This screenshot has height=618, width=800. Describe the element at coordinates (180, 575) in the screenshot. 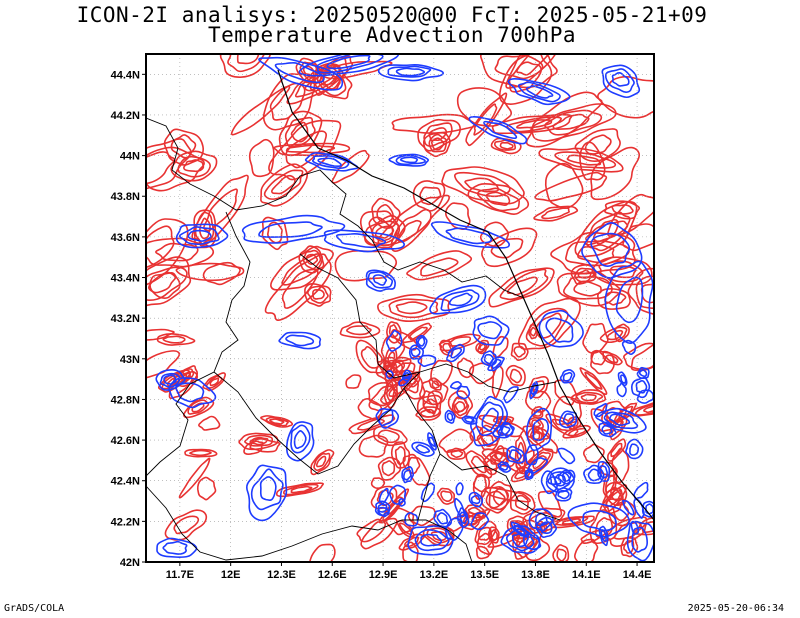

I see `lon-tick-label: 11.7E` at that location.